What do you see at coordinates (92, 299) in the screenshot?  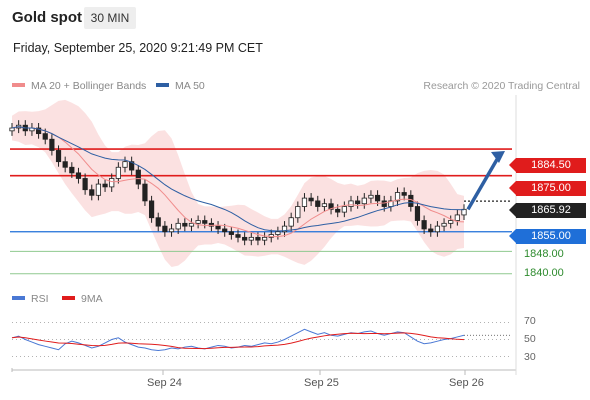 I see `legend-9ma-label: 9MA` at bounding box center [92, 299].